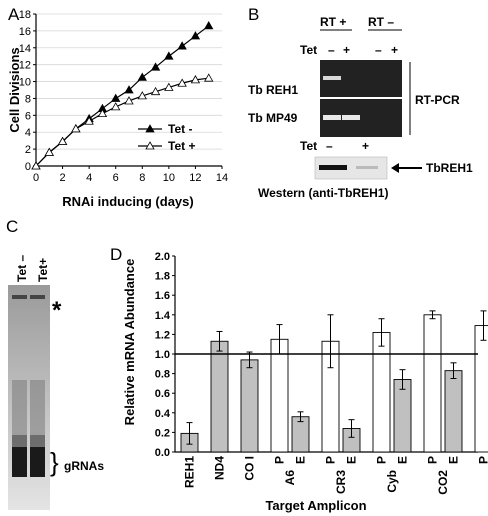 The width and height of the screenshot is (488, 516). Describe the element at coordinates (162, 335) in the screenshot. I see `y-tick-label: 1.2` at that location.